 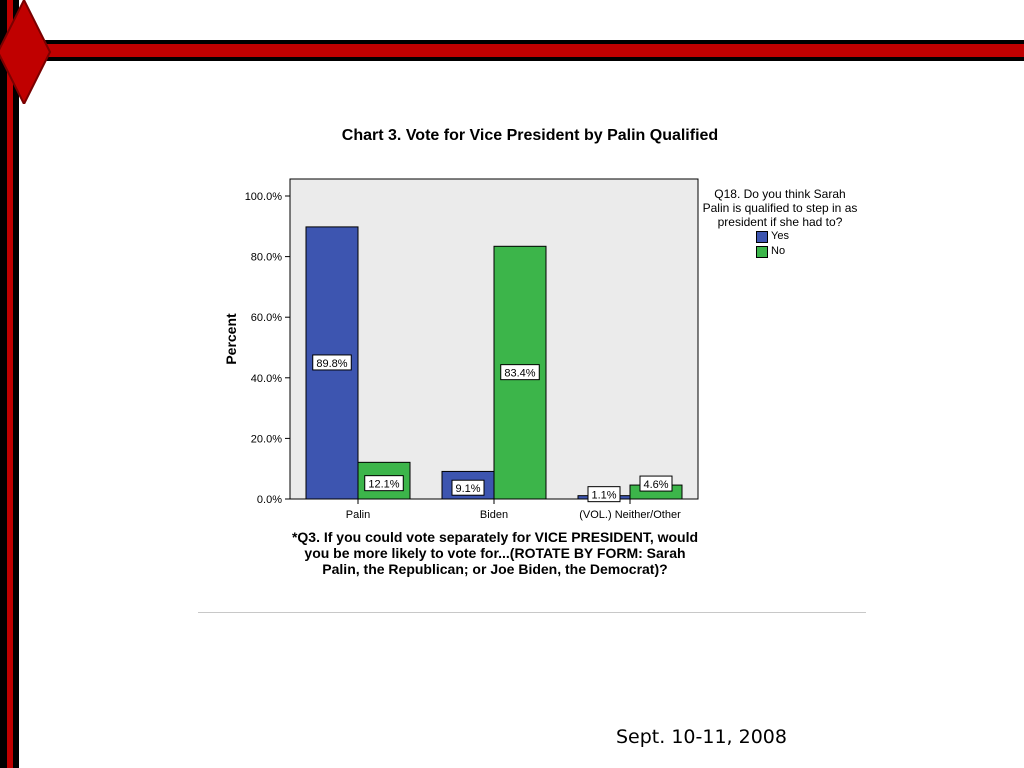 What do you see at coordinates (269, 500) in the screenshot?
I see `y-tick-label: 0.0%` at bounding box center [269, 500].